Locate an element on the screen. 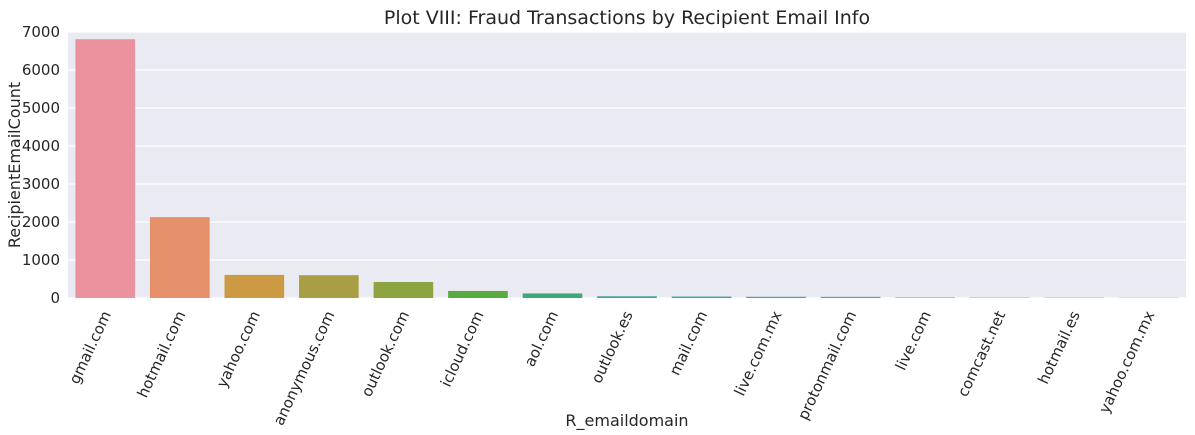 This screenshot has width=1195, height=435. x-tick-label: outlook.com is located at coordinates (385, 354).